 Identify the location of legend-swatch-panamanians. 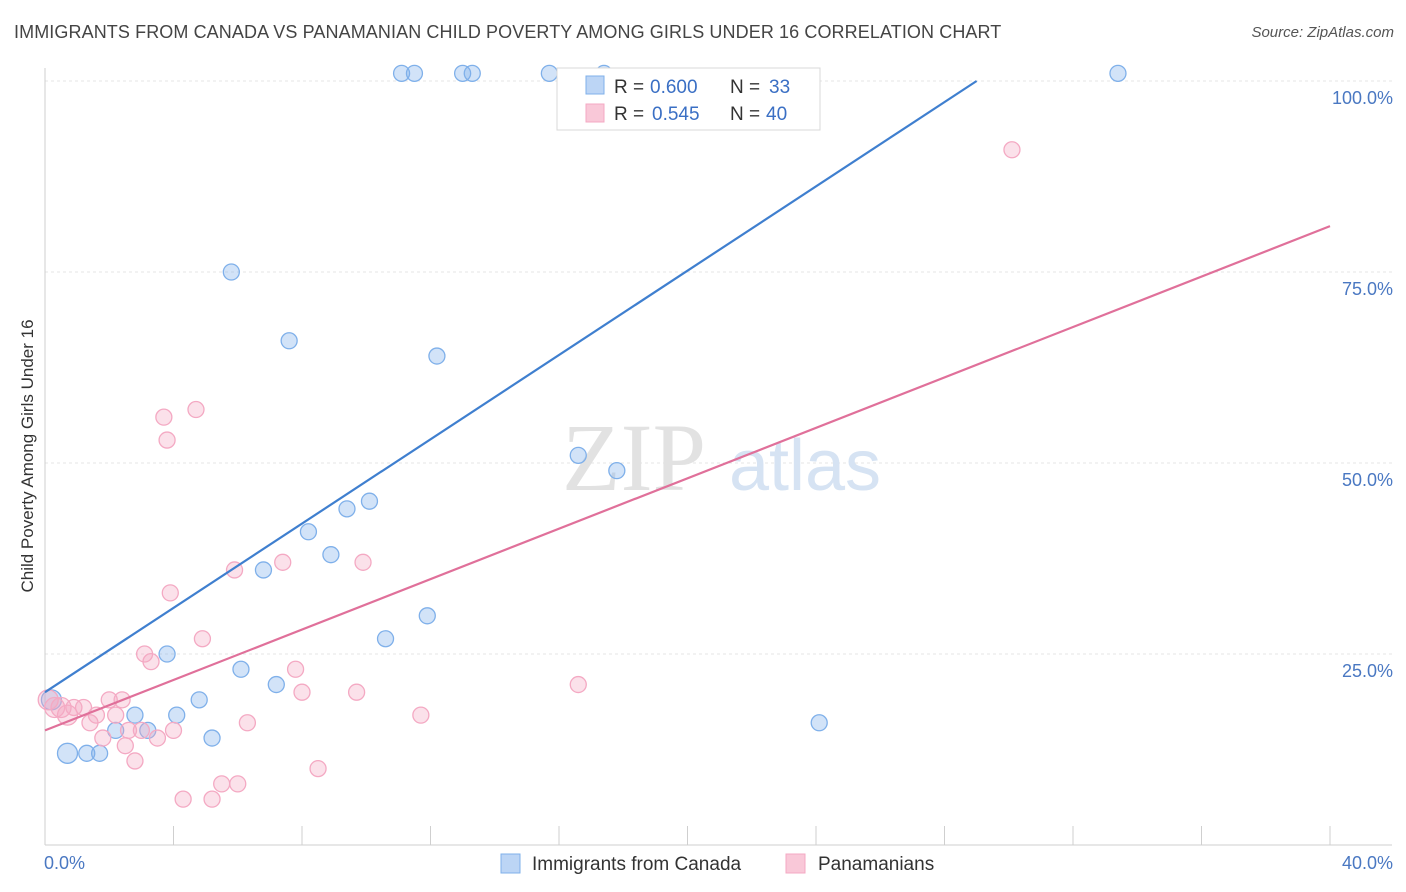
(595, 113).